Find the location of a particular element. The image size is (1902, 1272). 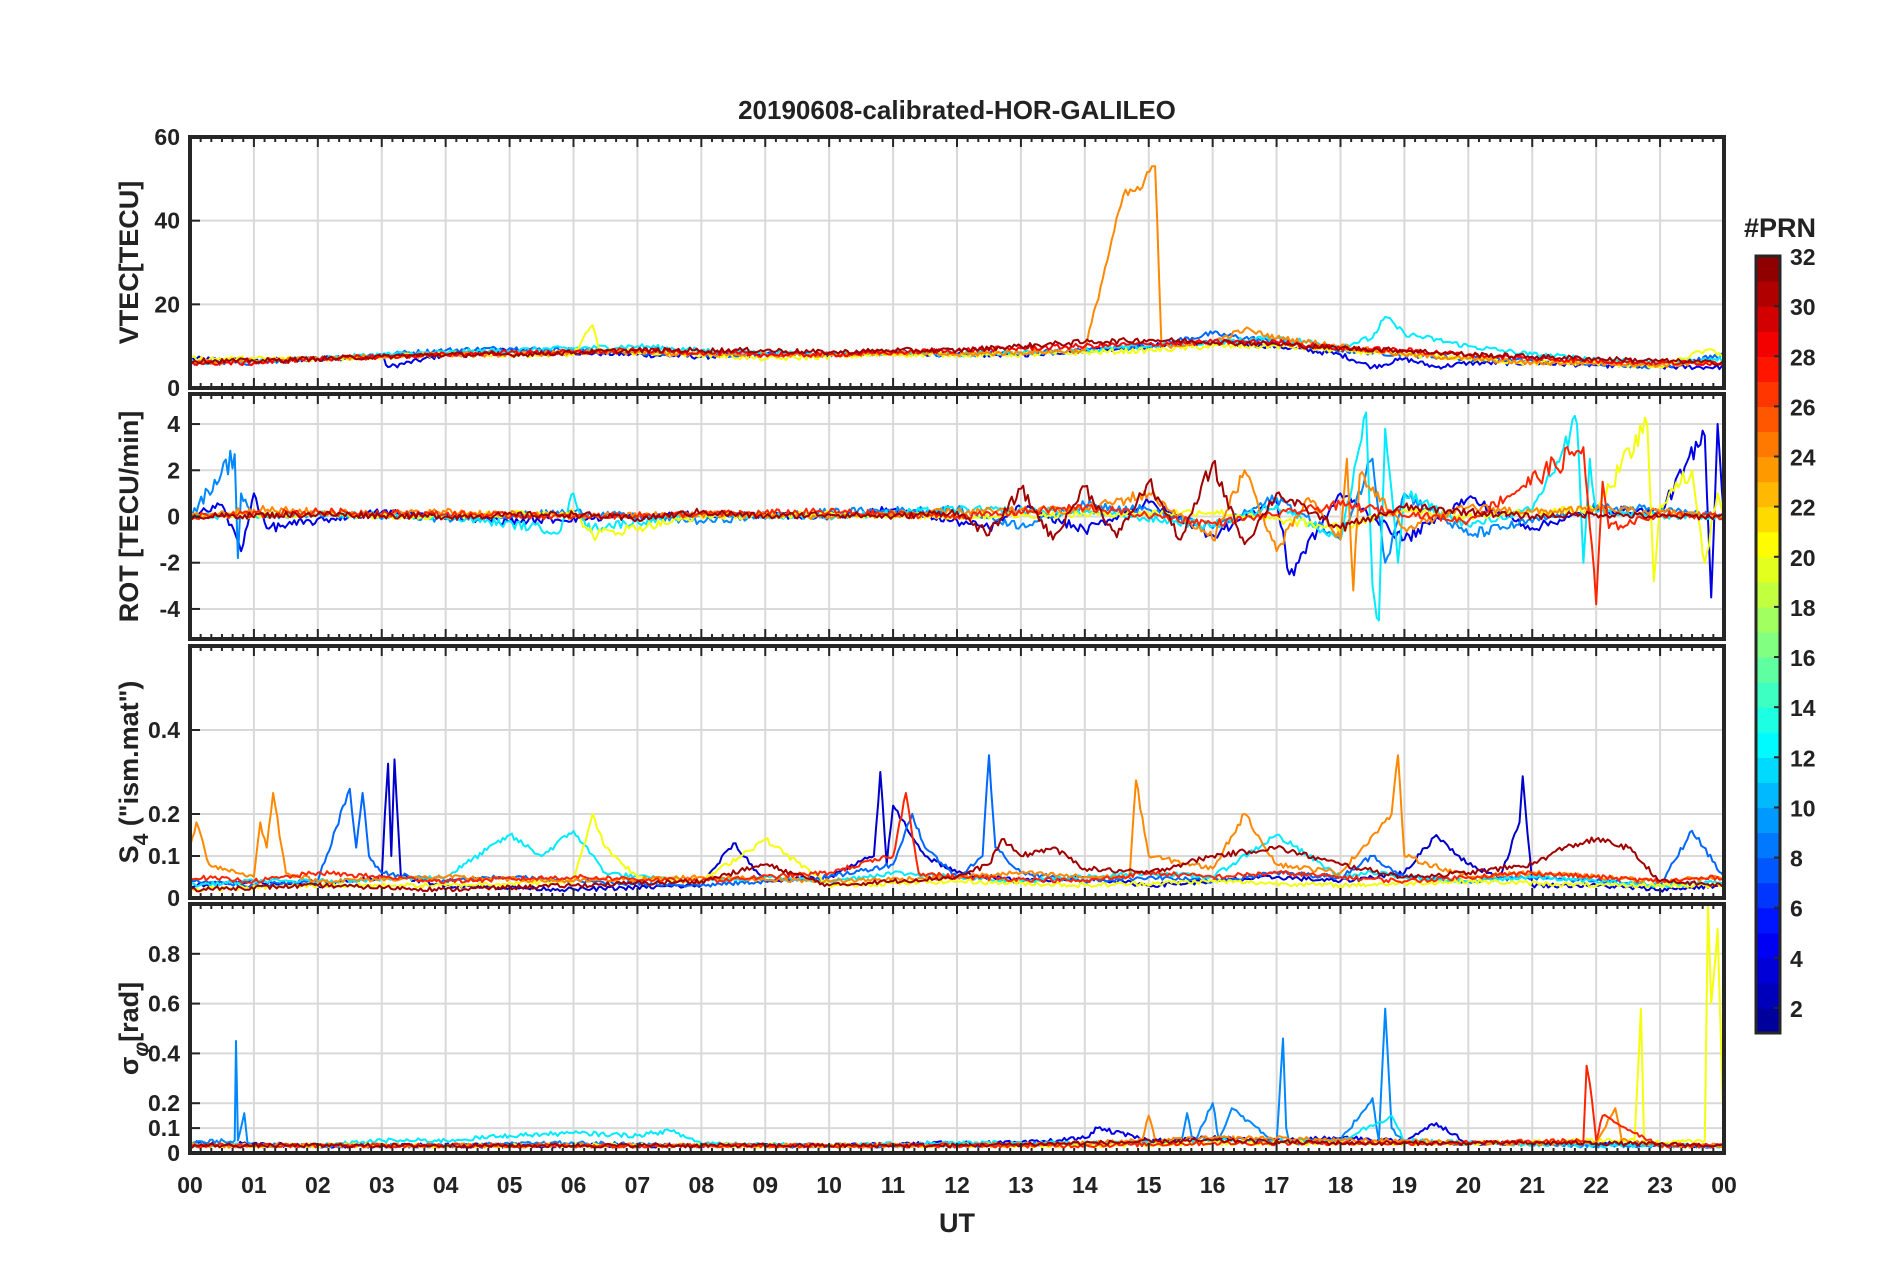

y-axis-label-sub: φ is located at coordinates (141, 1049).